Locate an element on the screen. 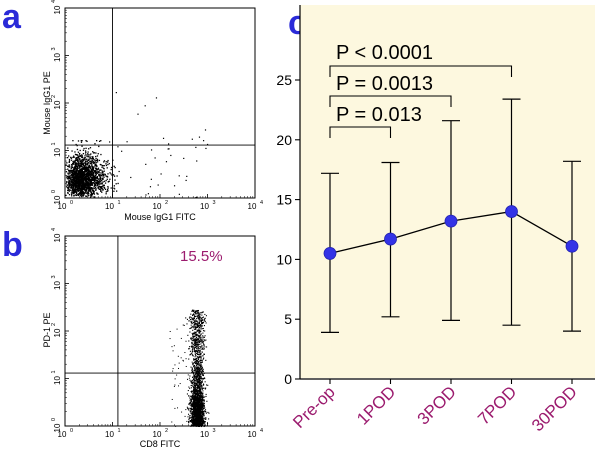 This screenshot has width=598, height=451. a-y-tick-exponent: 3 is located at coordinates (54, 48).